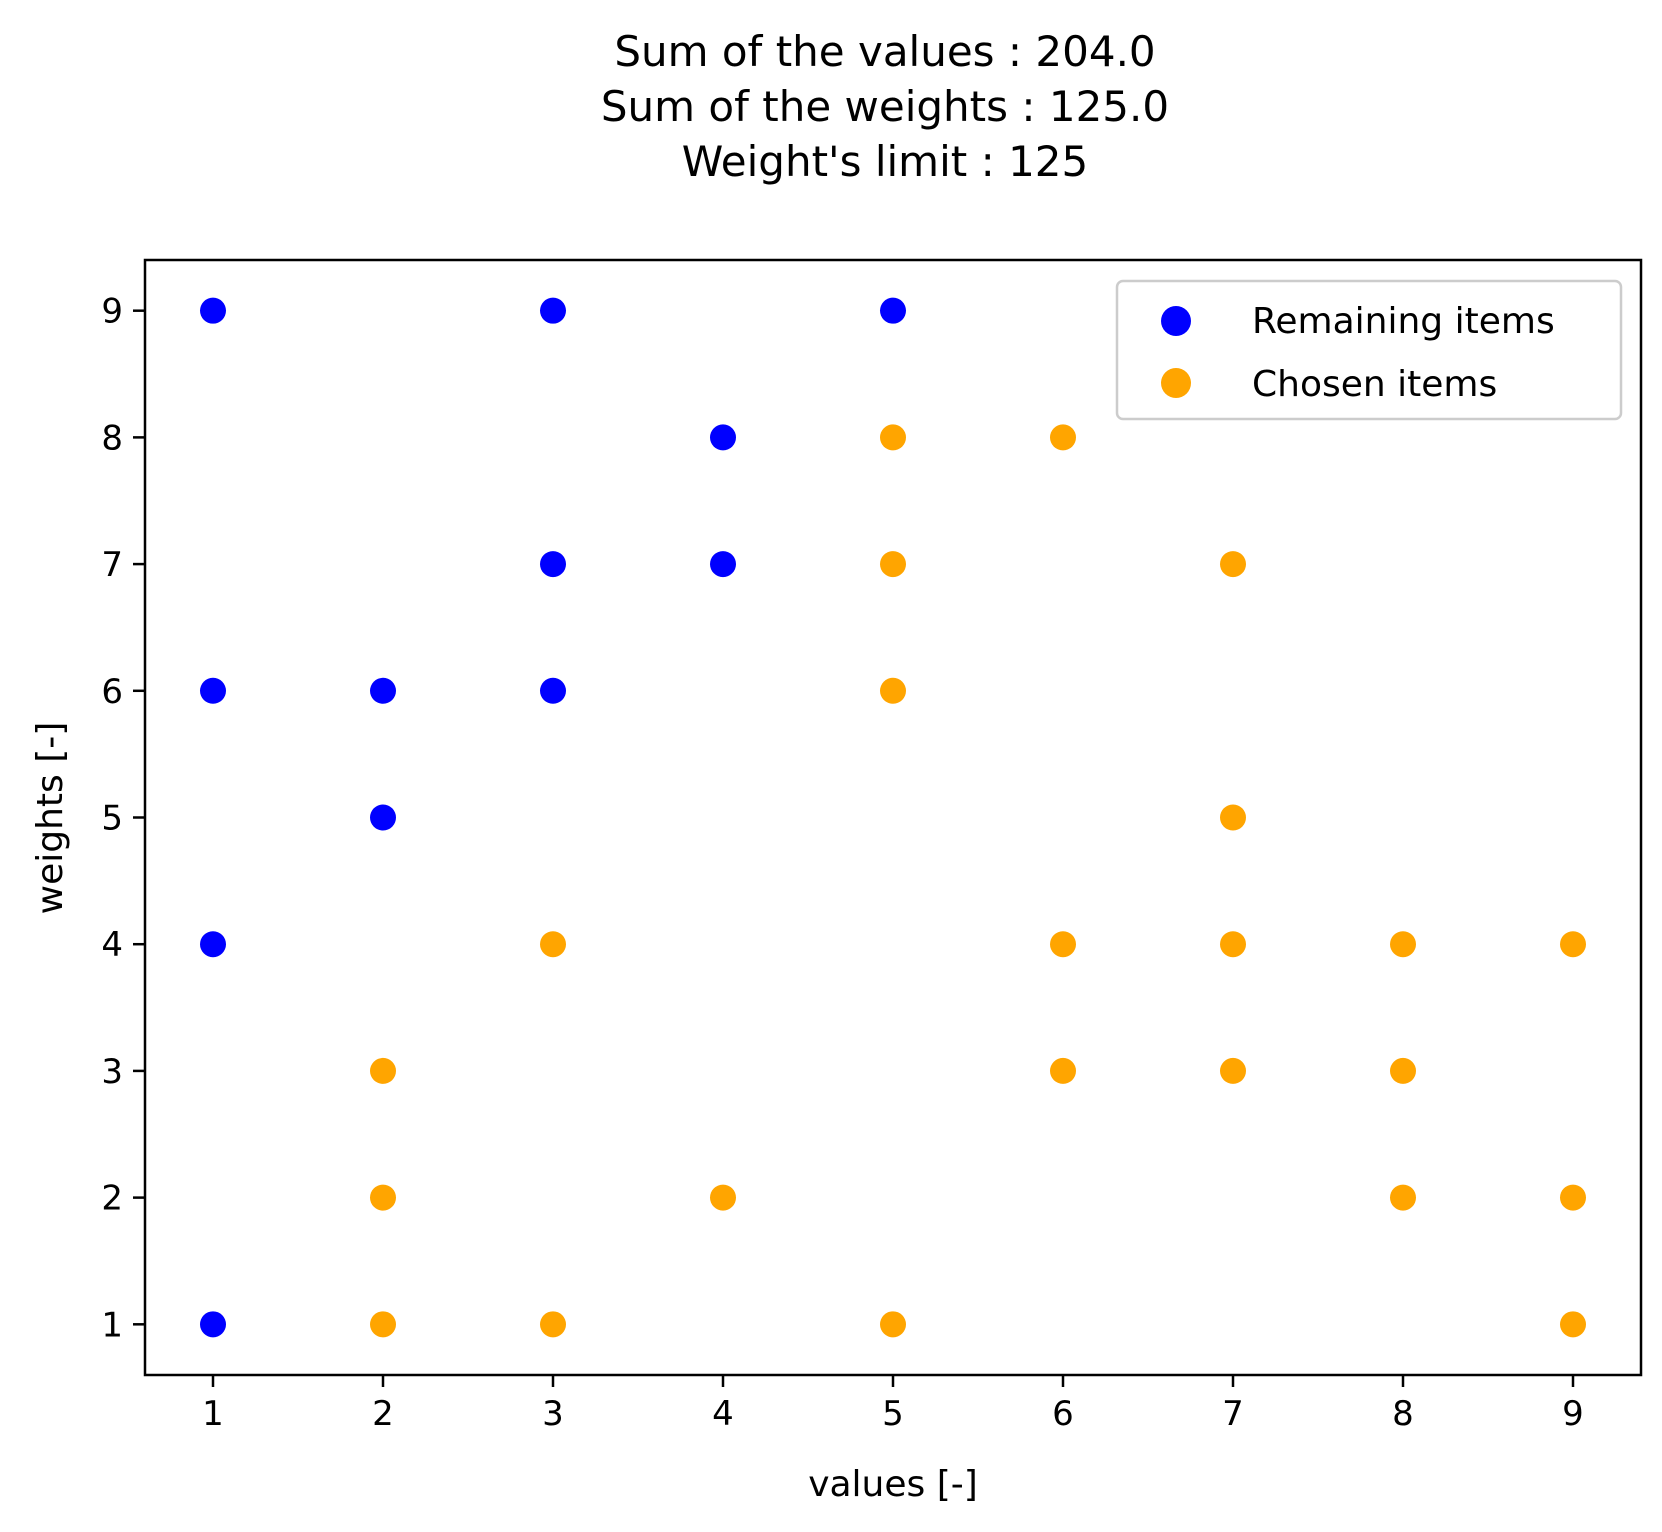 Image resolution: width=1662 pixels, height=1532 pixels. What do you see at coordinates (723, 1414) in the screenshot?
I see `x-tick-label: 4` at bounding box center [723, 1414].